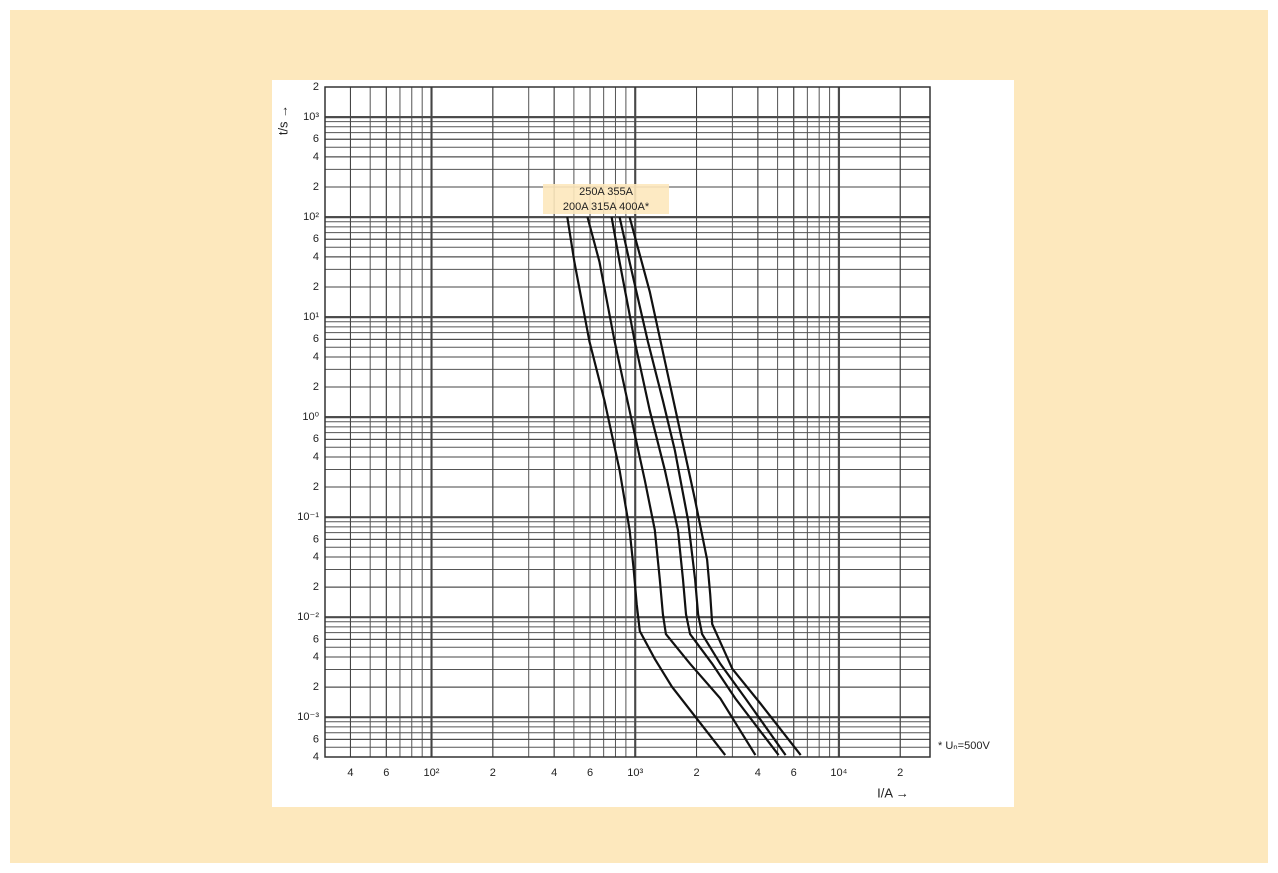 Image resolution: width=1278 pixels, height=873 pixels. What do you see at coordinates (432, 773) in the screenshot?
I see `x-tick-label: 10²` at bounding box center [432, 773].